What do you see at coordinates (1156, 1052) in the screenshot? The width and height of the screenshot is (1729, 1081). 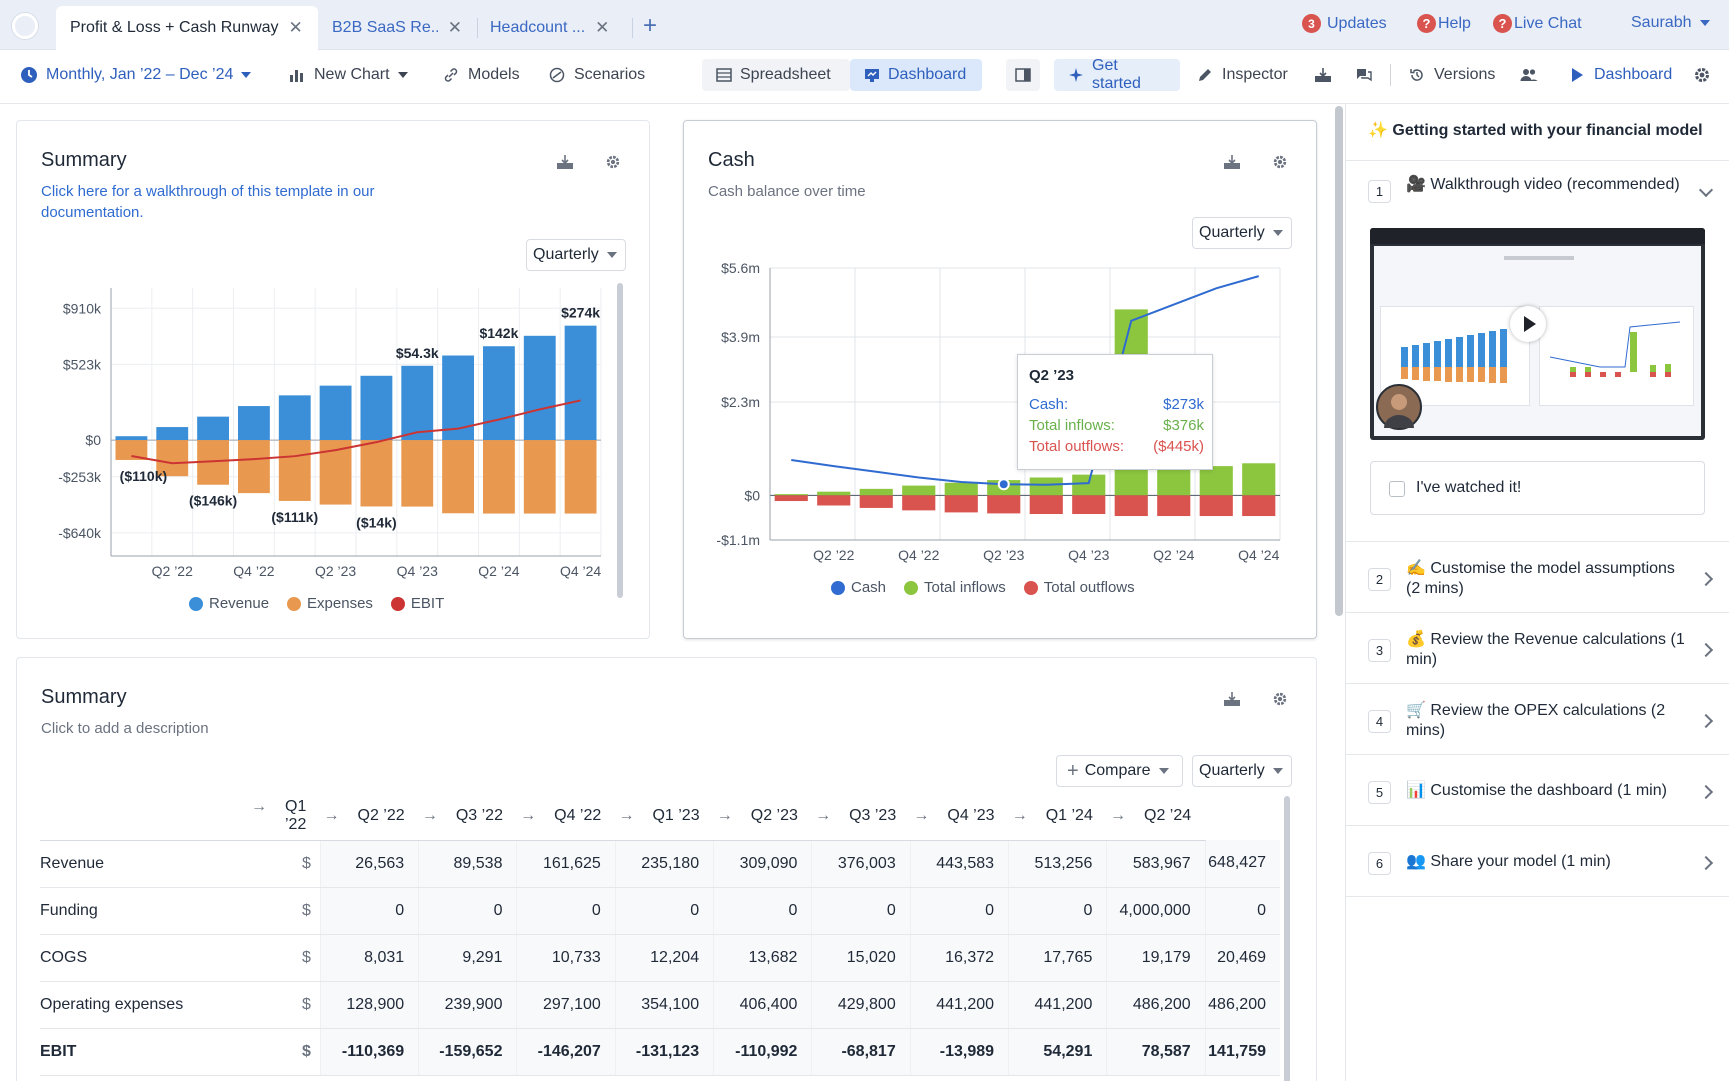 I see `table-cell: 78,587` at bounding box center [1156, 1052].